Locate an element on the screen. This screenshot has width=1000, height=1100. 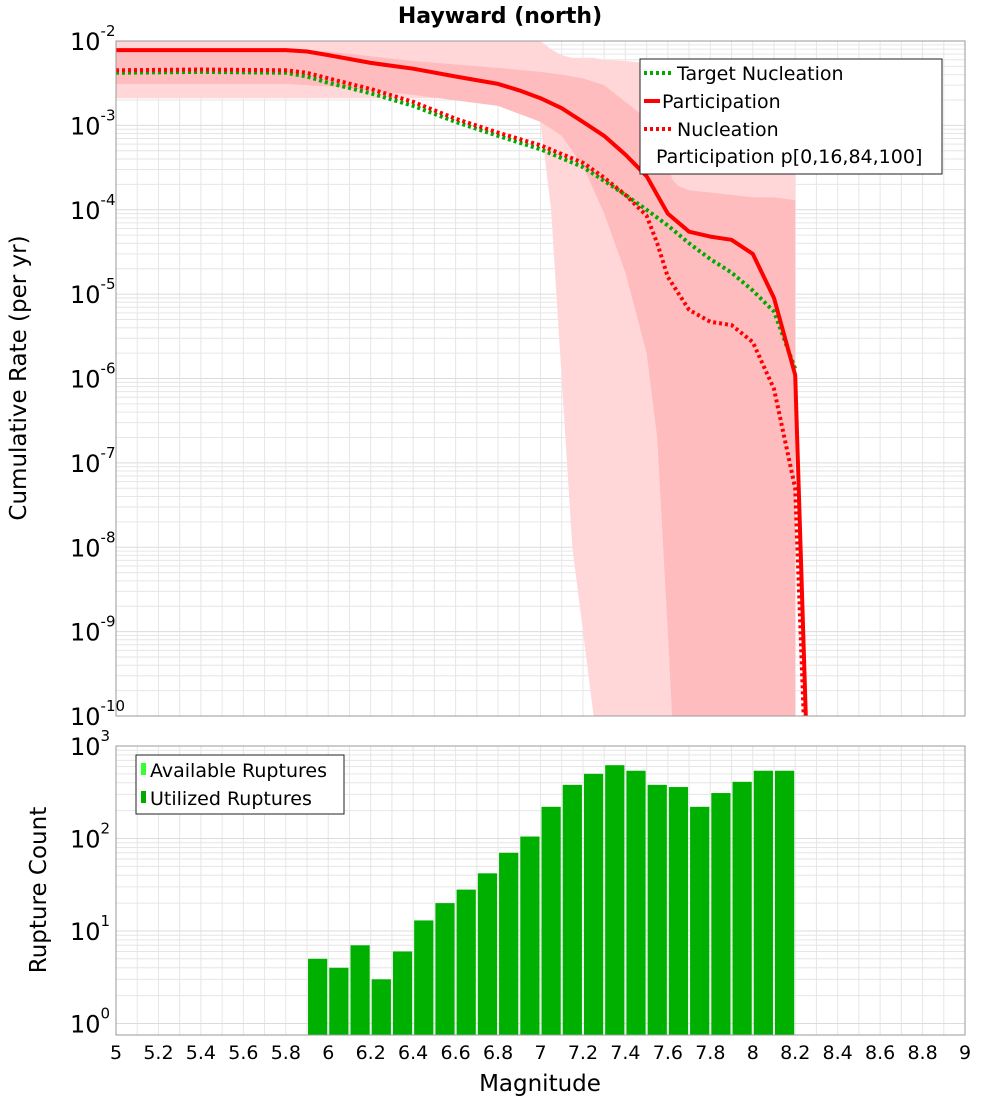
count-x-tick-label: 7.6 is located at coordinates (668, 1053).